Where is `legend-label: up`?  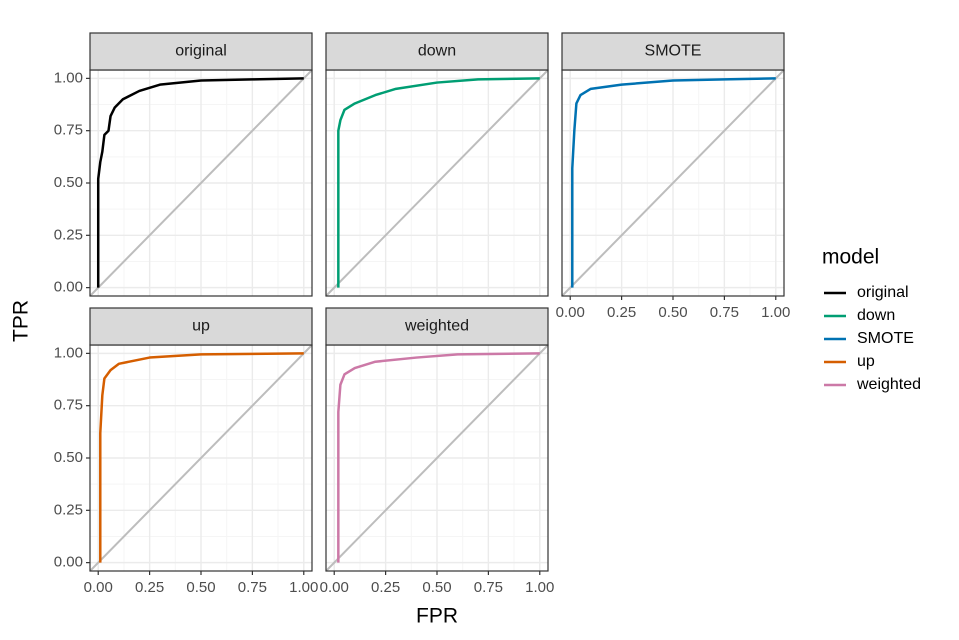 legend-label: up is located at coordinates (866, 361).